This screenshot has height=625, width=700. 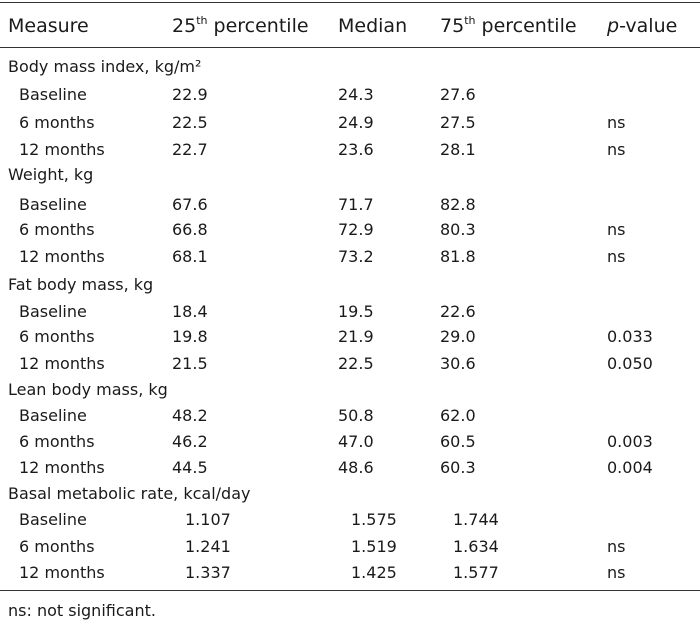 I want to click on header-p25-number: 25, so click(x=184, y=26).